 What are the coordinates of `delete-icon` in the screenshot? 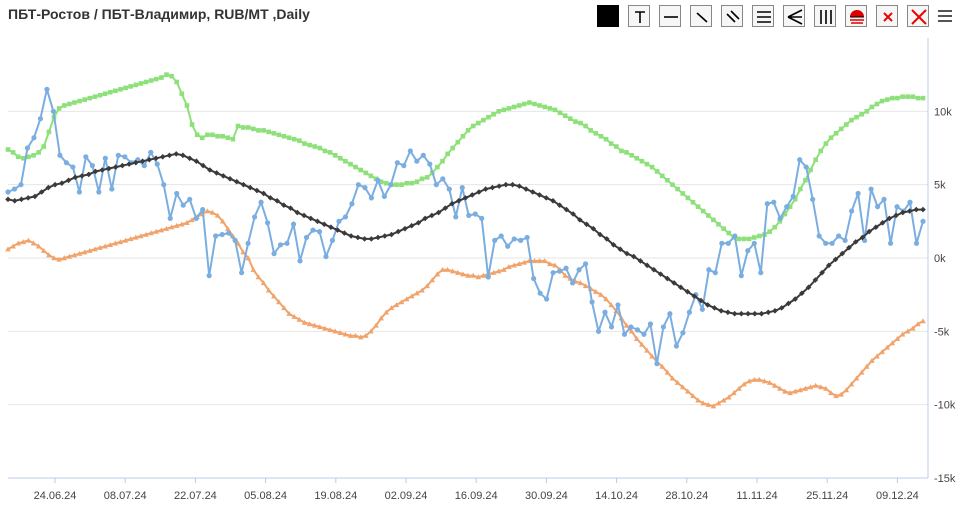 It's located at (887, 16).